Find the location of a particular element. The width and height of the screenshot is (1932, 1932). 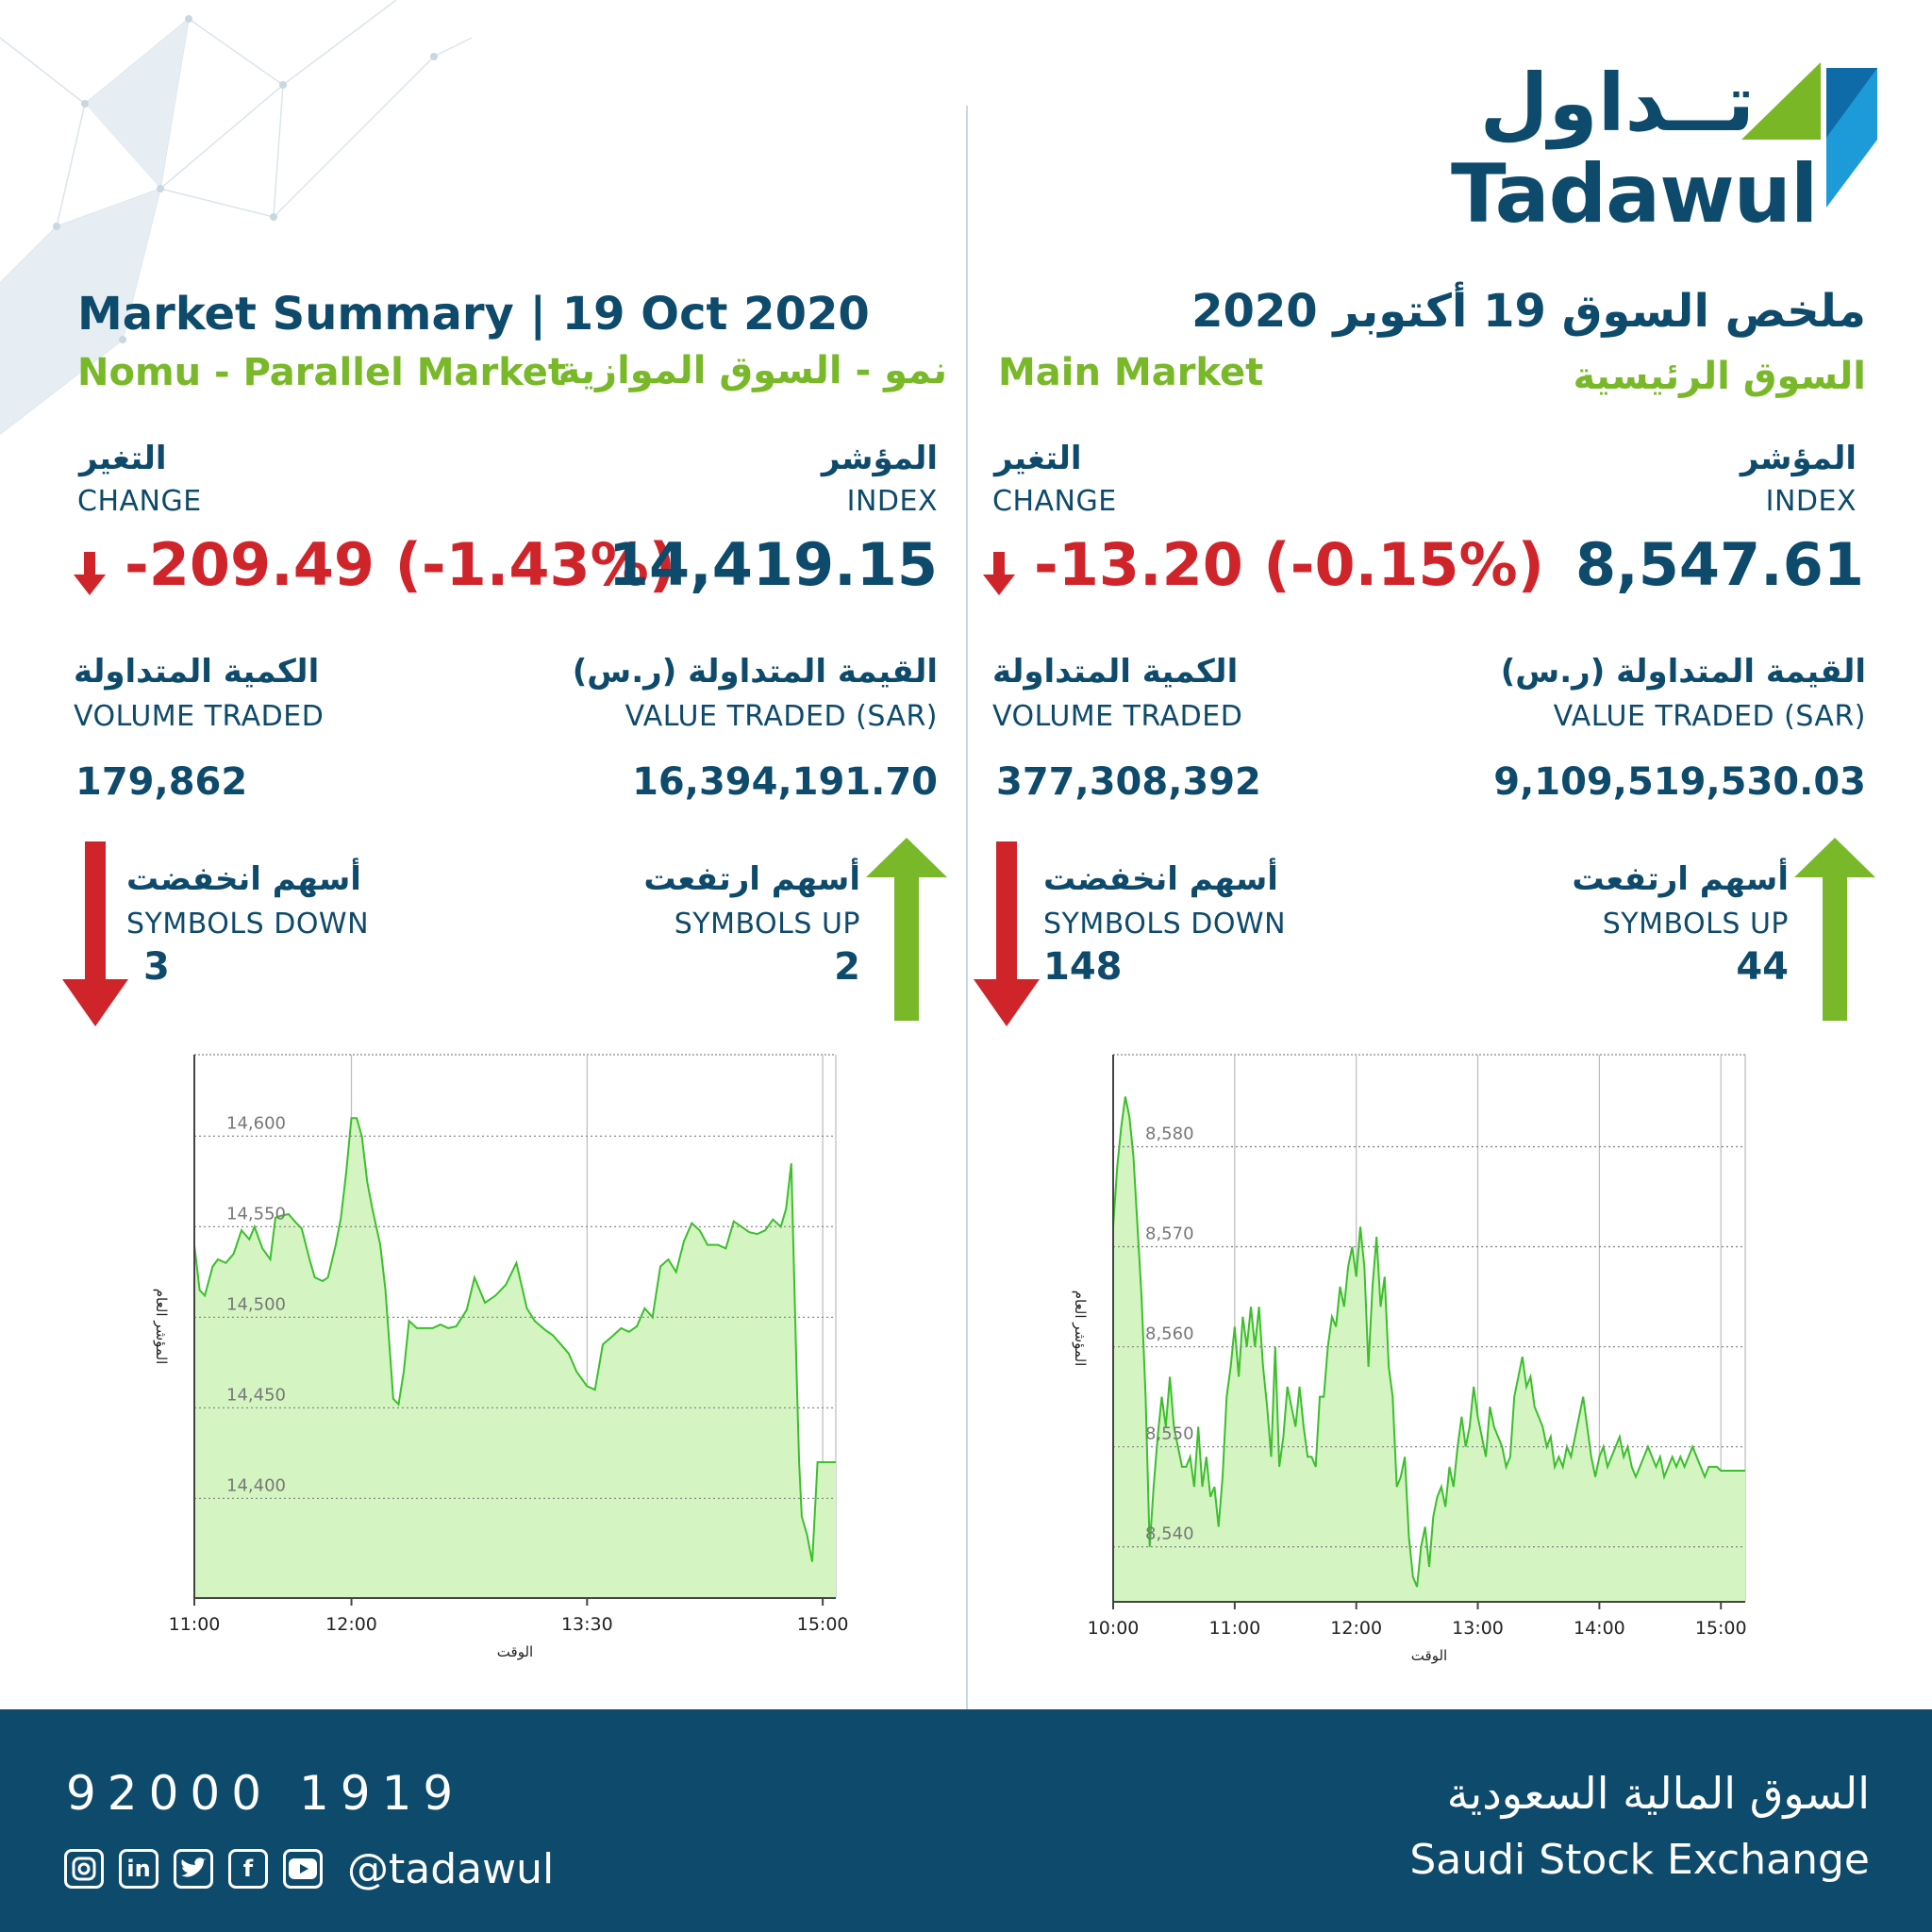

x-tick-label: 13:30 is located at coordinates (587, 1625).